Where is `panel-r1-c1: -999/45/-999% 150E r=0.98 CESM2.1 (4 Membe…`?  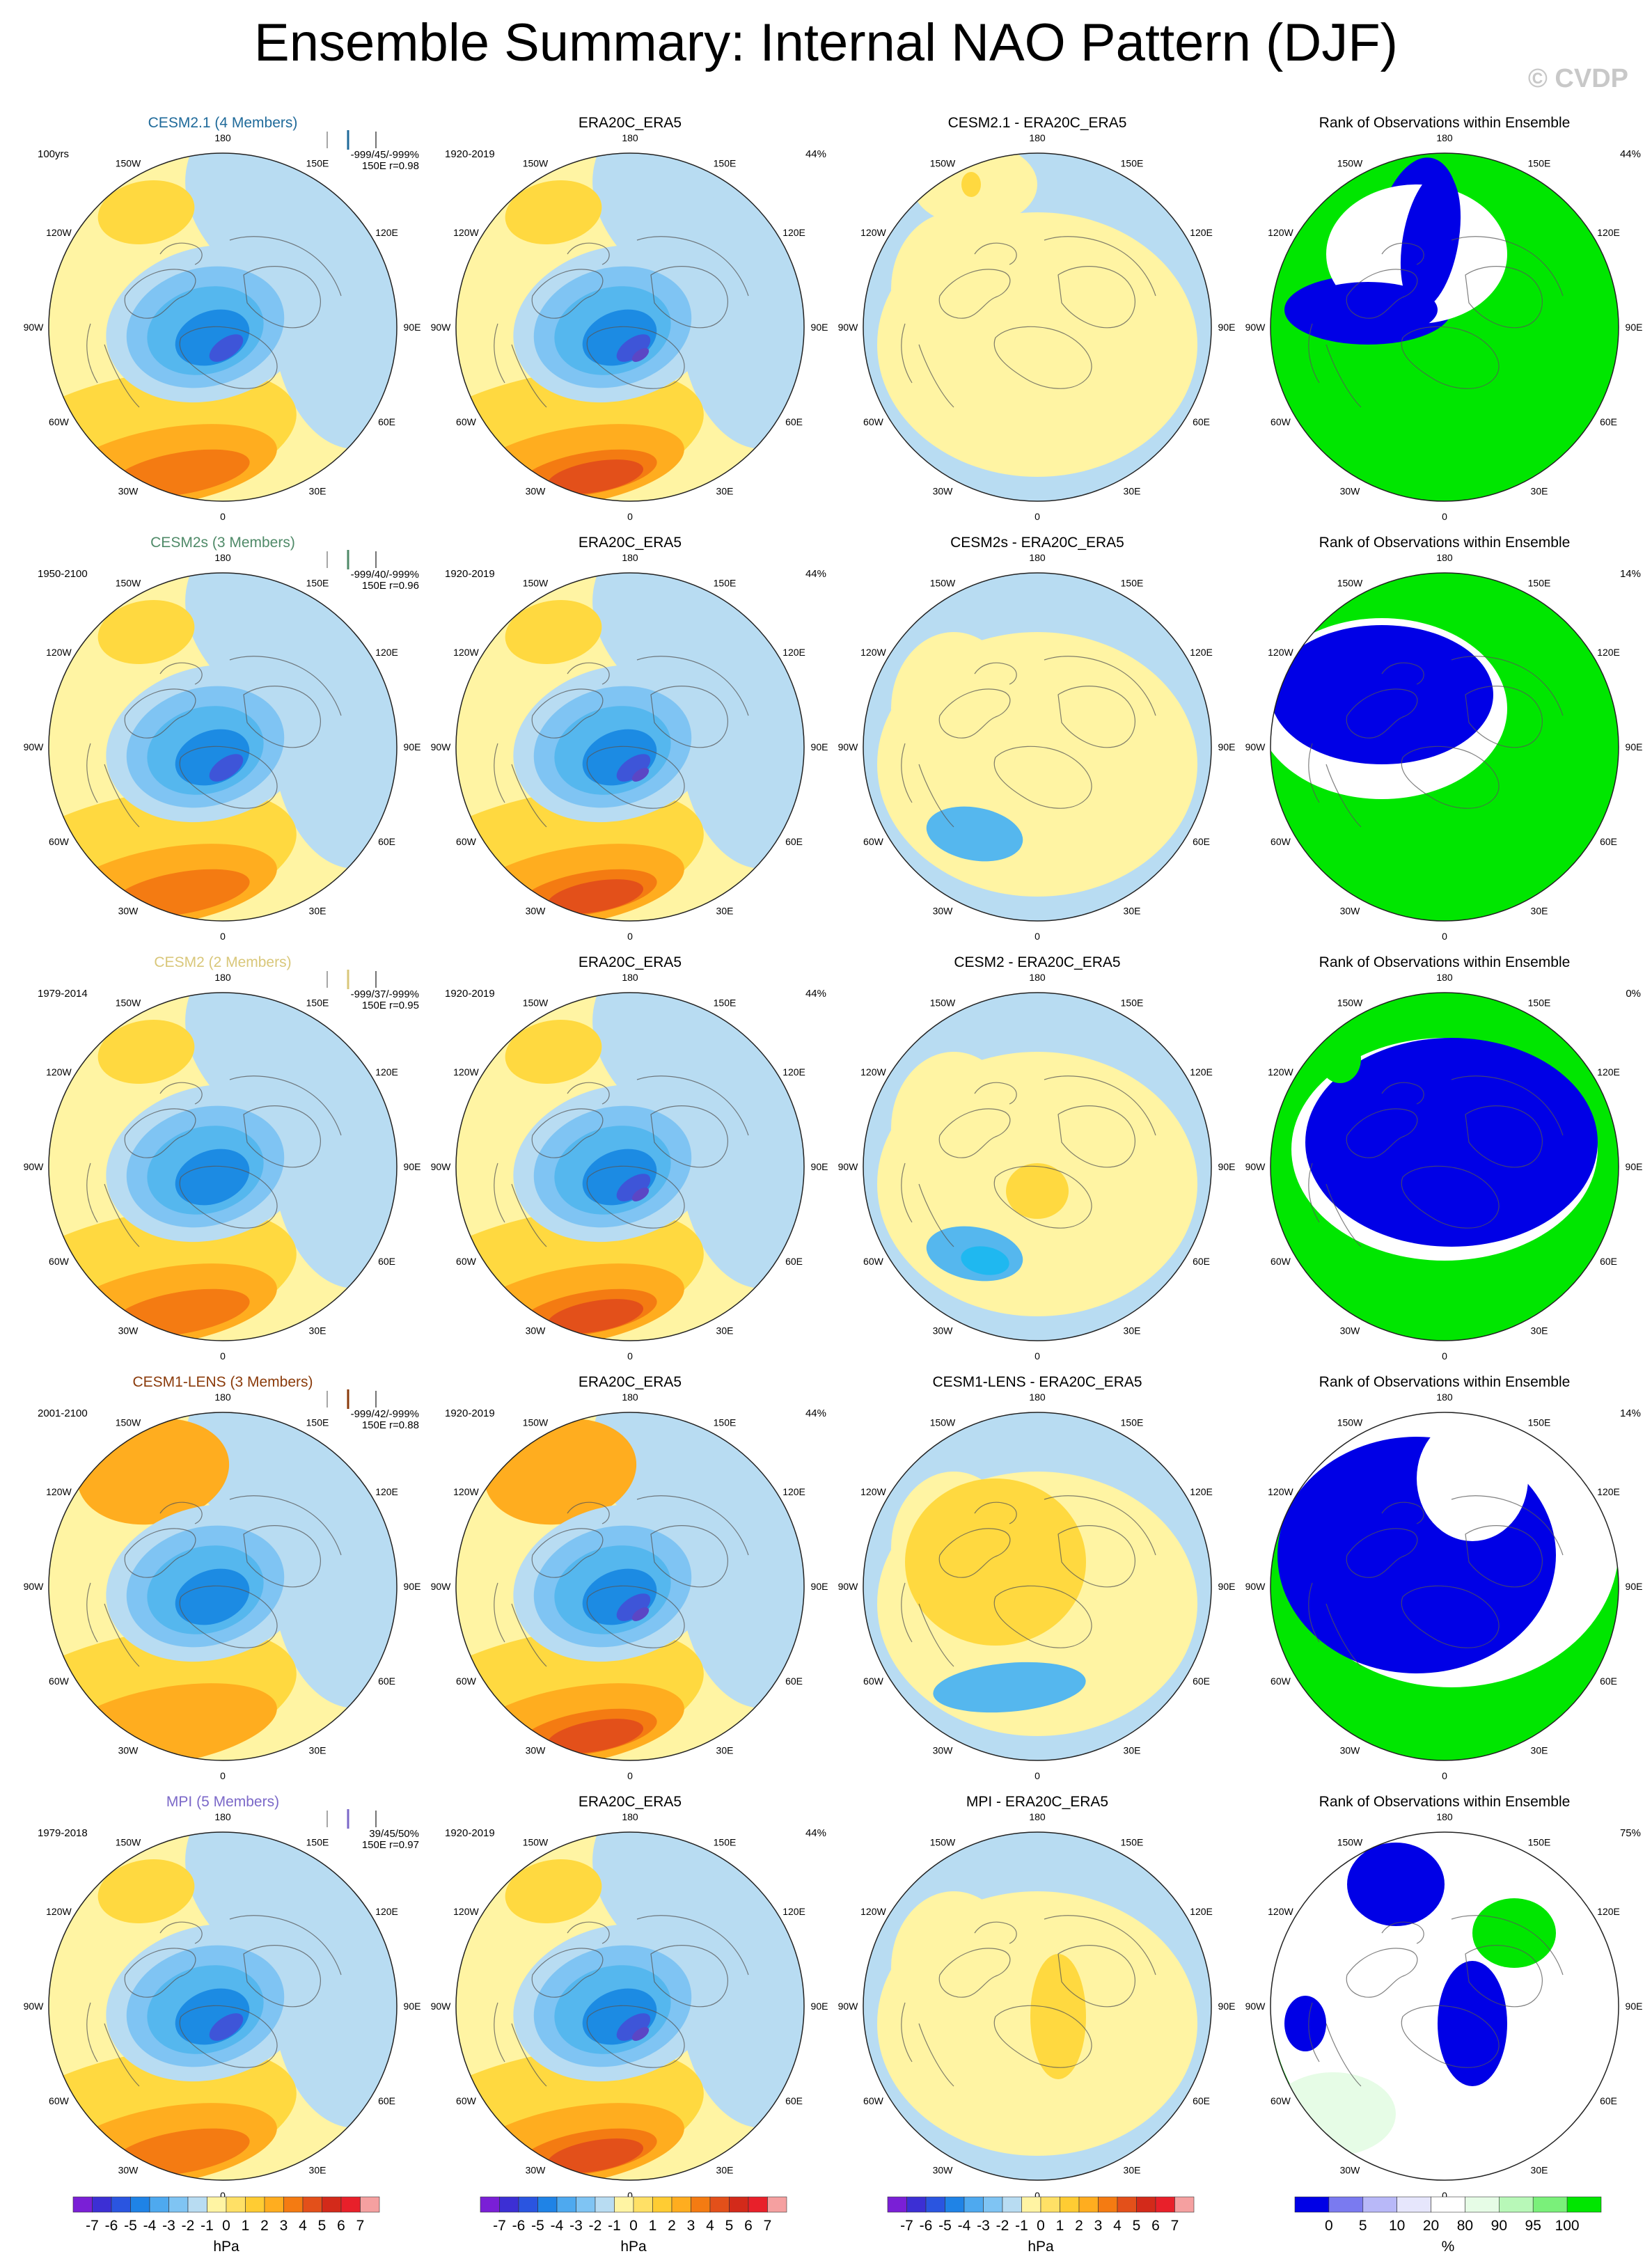 panel-r1-c1: -999/45/-999% 150E r=0.98 CESM2.1 (4 Membe… is located at coordinates (223, 325).